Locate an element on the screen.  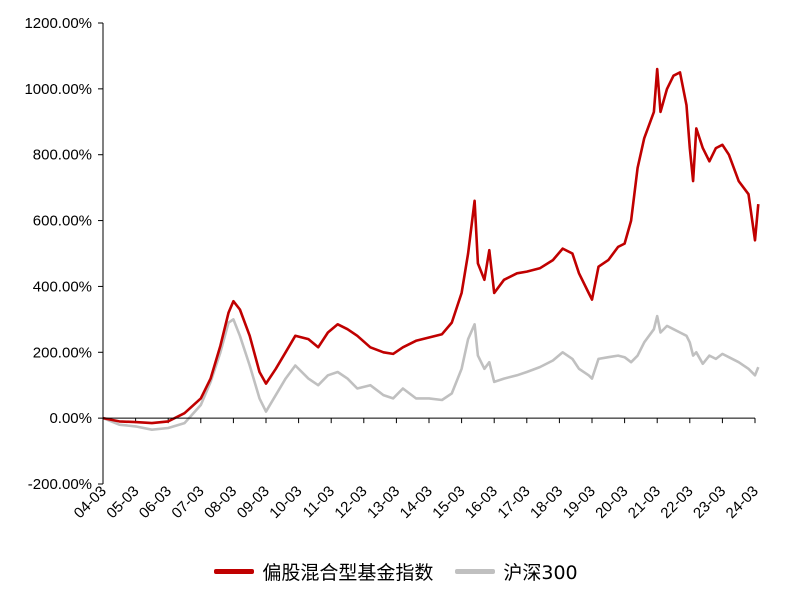
legend-label-fund-index: 偏股混合型基金指数 is located at coordinates (348, 572).